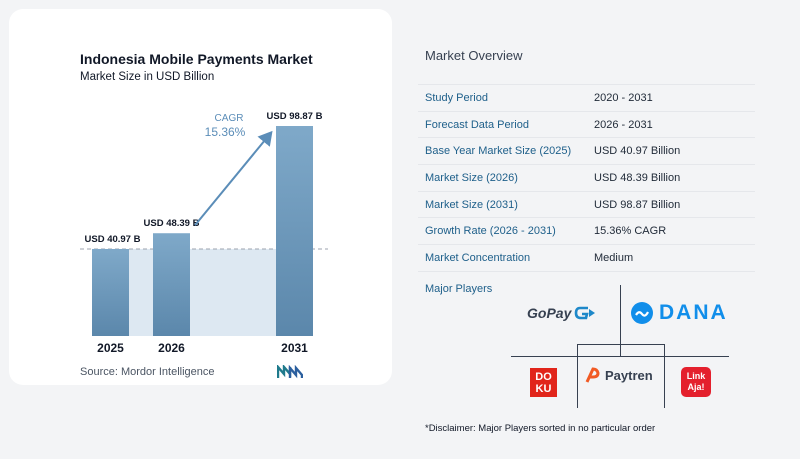 The width and height of the screenshot is (800, 459). I want to click on x-tick-label: 2025, so click(110, 348).